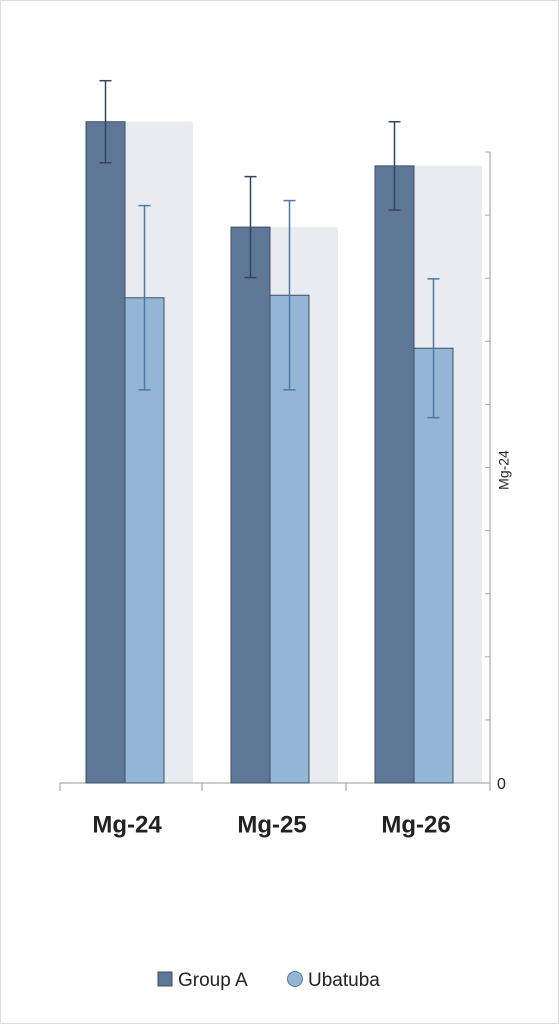 The image size is (559, 1024). I want to click on x-tick-label: Mg-25, so click(271, 824).